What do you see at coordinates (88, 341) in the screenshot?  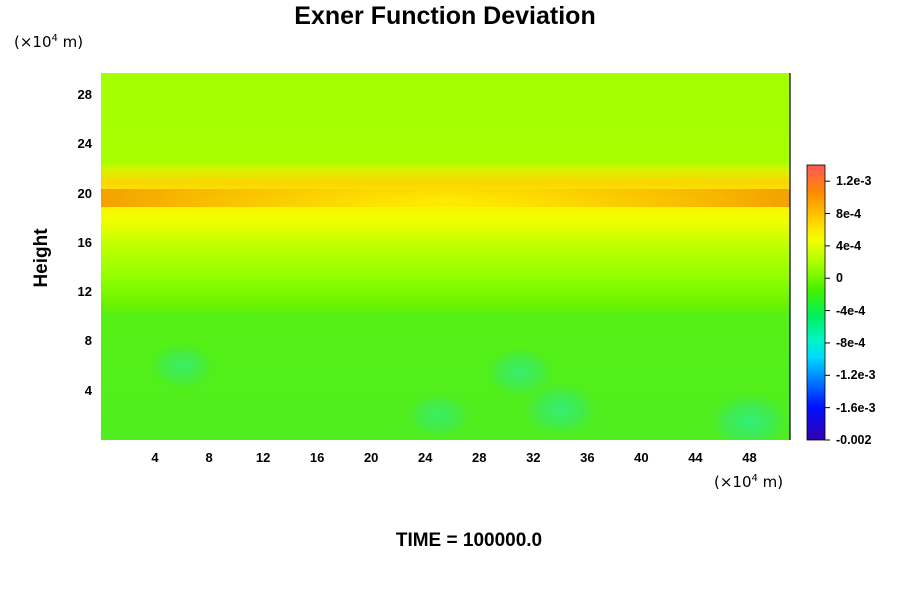 I see `y-tick-label: 8` at bounding box center [88, 341].